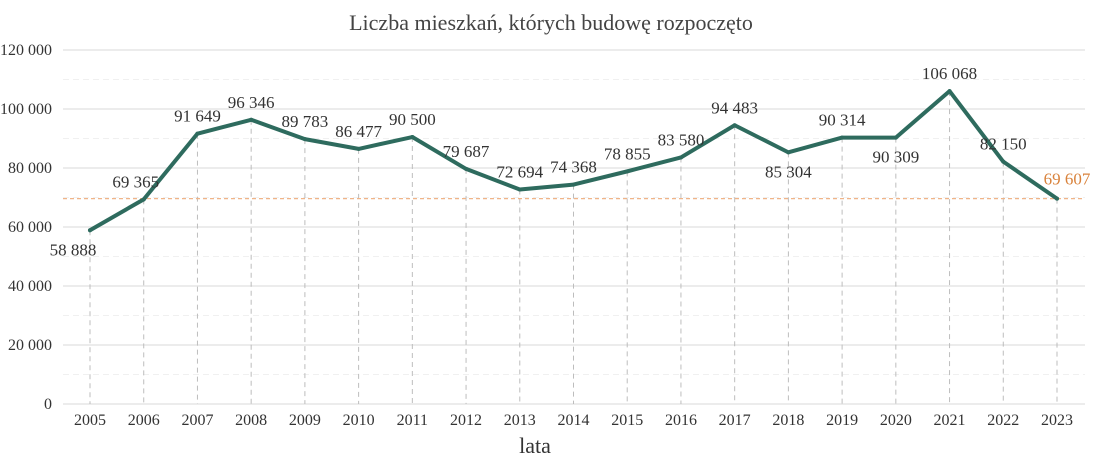 The image size is (1100, 468). Describe the element at coordinates (412, 420) in the screenshot. I see `x-tick-label: 2011` at that location.